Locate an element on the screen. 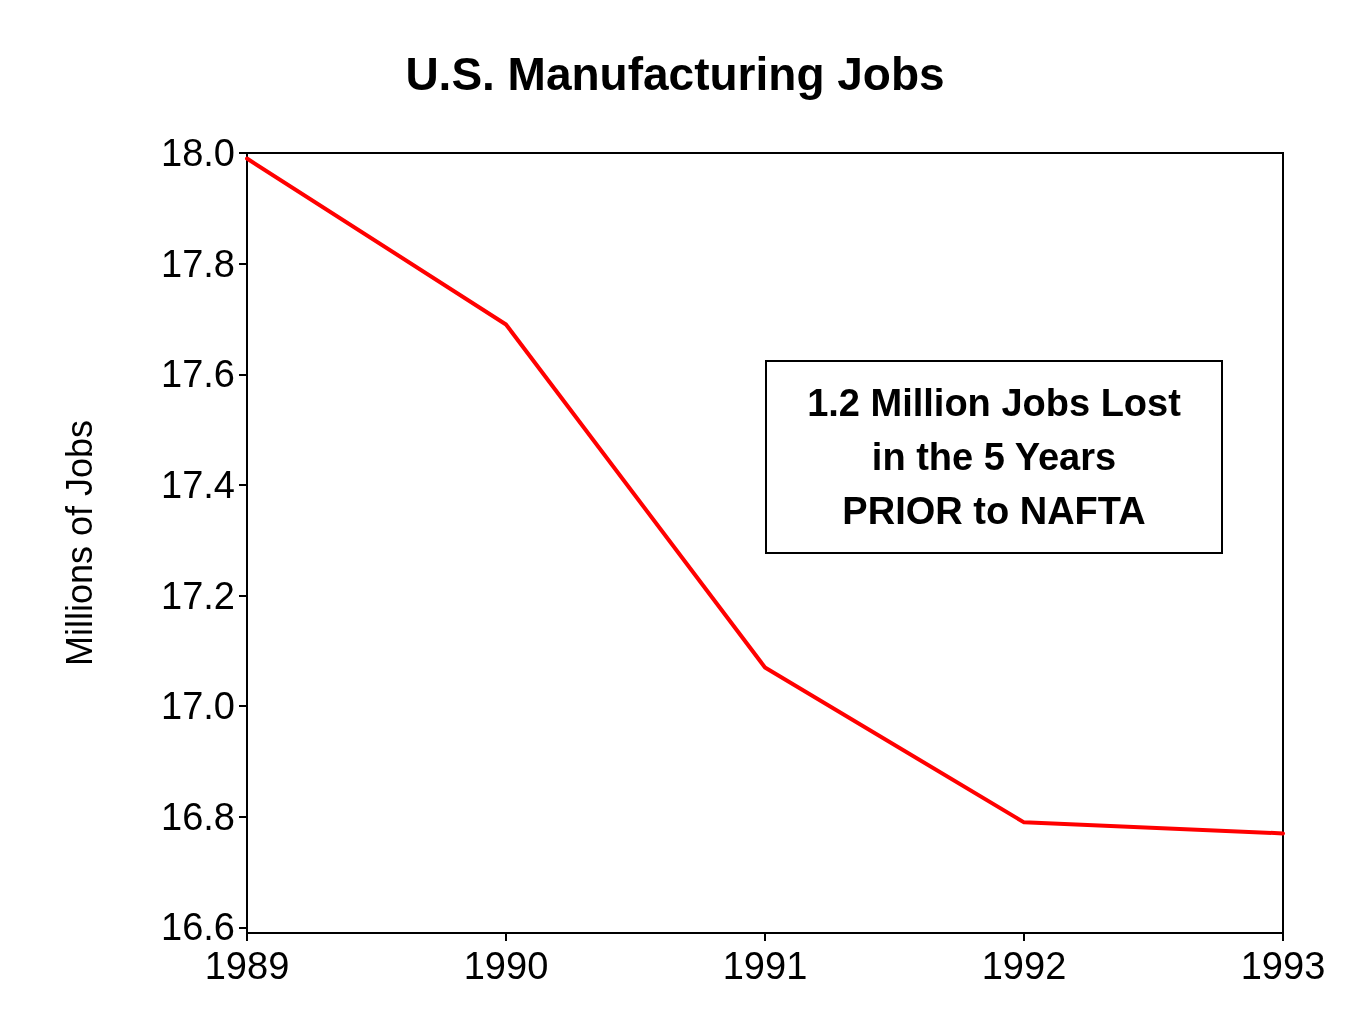 This screenshot has height=1036, width=1350. x-tick-label: 1991 is located at coordinates (765, 966).